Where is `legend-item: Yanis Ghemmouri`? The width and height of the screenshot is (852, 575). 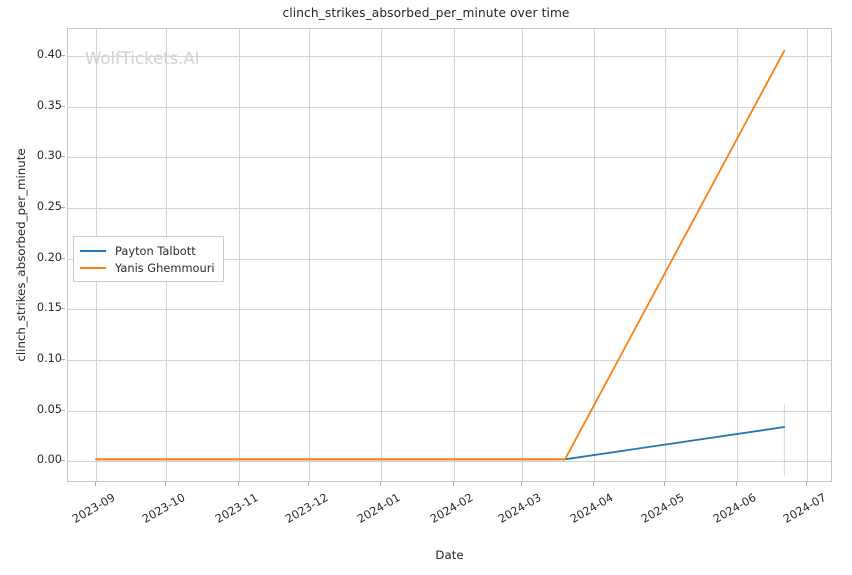
legend-item: Yanis Ghemmouri is located at coordinates (147, 267).